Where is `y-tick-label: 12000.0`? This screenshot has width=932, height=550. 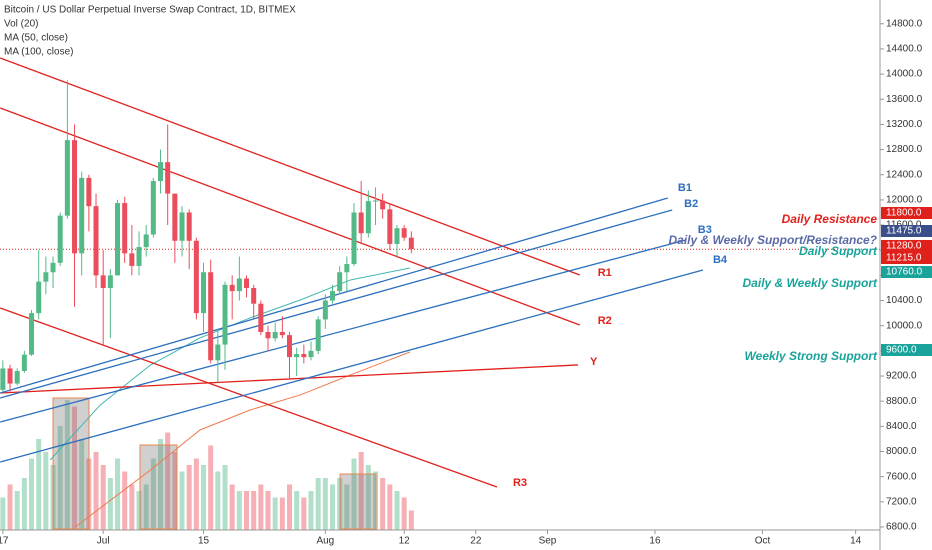 y-tick-label: 12000.0 is located at coordinates (904, 200).